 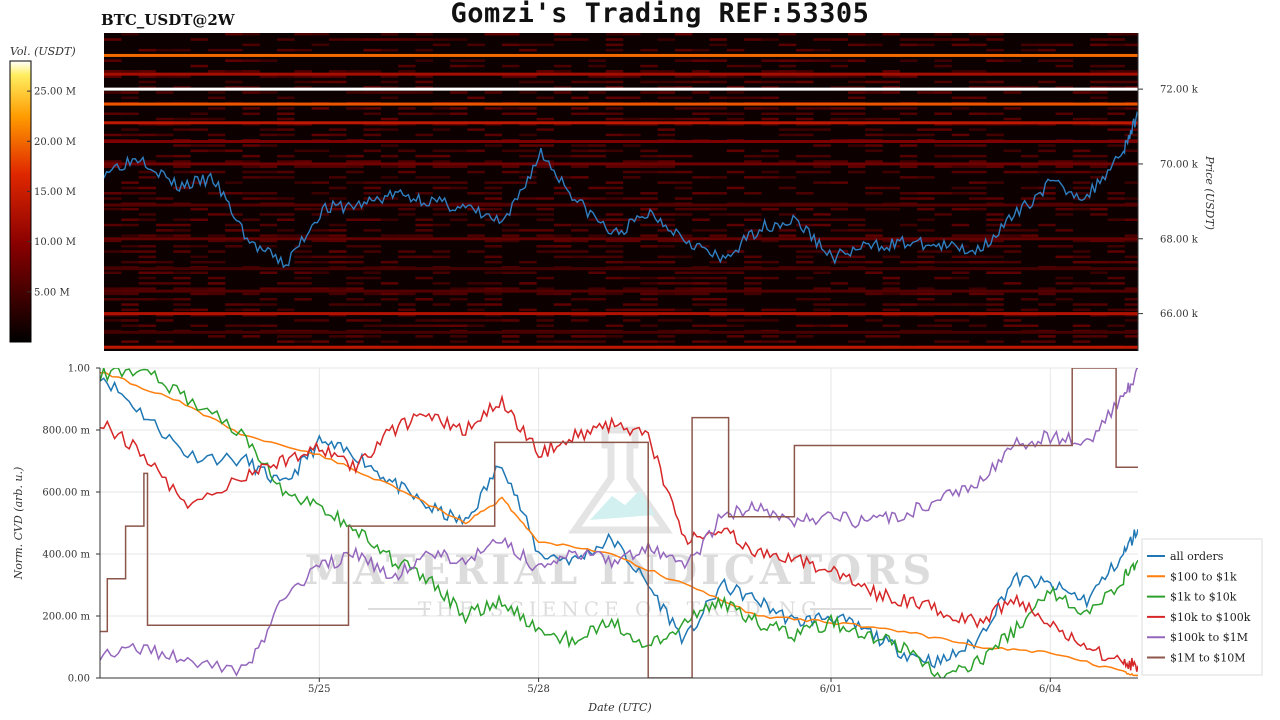 I want to click on cvd-y-ticks: 0.00 200.00 m 400.00 m 600.00 m 800.00 m 1.00, so click(x=71, y=524).